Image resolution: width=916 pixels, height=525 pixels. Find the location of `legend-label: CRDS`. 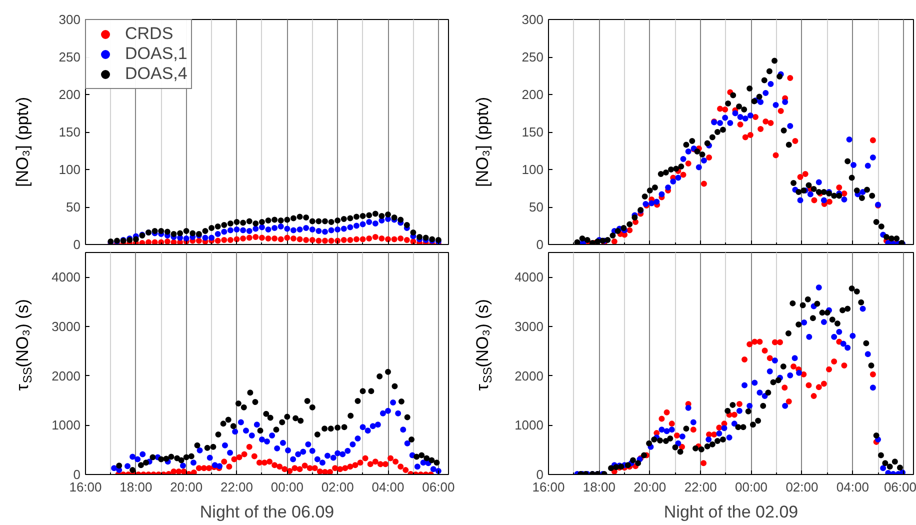

legend-label: CRDS is located at coordinates (149, 34).